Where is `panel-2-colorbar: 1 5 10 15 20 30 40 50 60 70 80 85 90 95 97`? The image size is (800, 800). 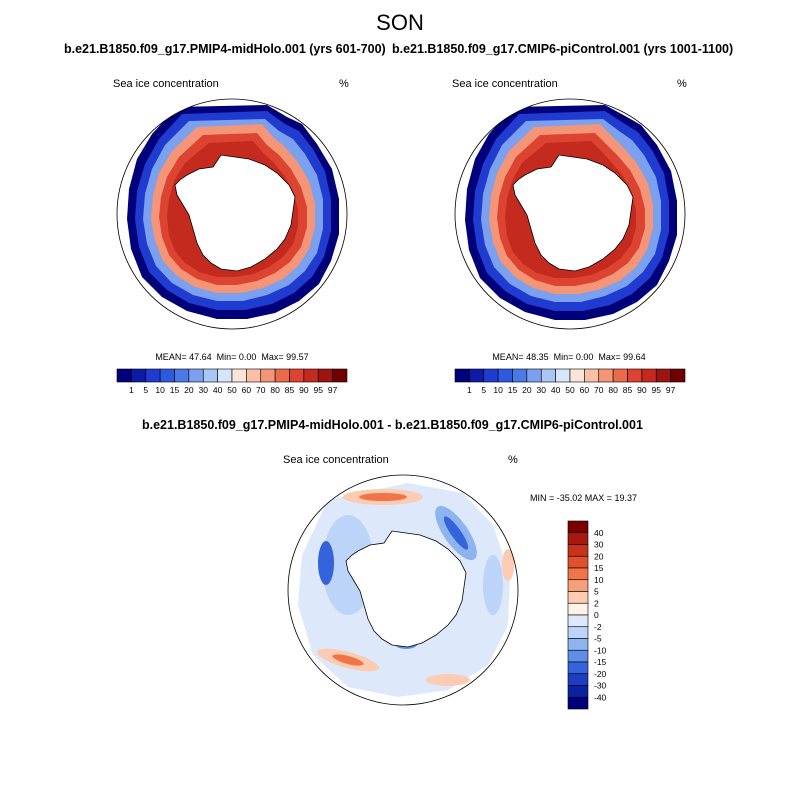
panel-2-colorbar: 1 5 10 15 20 30 40 50 60 70 80 85 90 95 97 is located at coordinates (570, 381).